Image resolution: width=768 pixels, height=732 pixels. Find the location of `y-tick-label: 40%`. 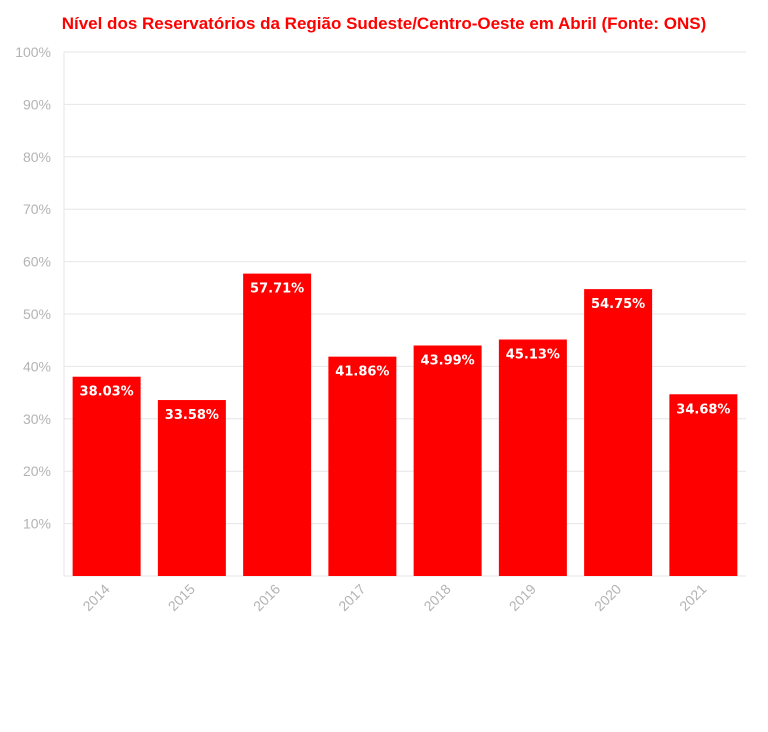

y-tick-label: 40% is located at coordinates (37, 366).